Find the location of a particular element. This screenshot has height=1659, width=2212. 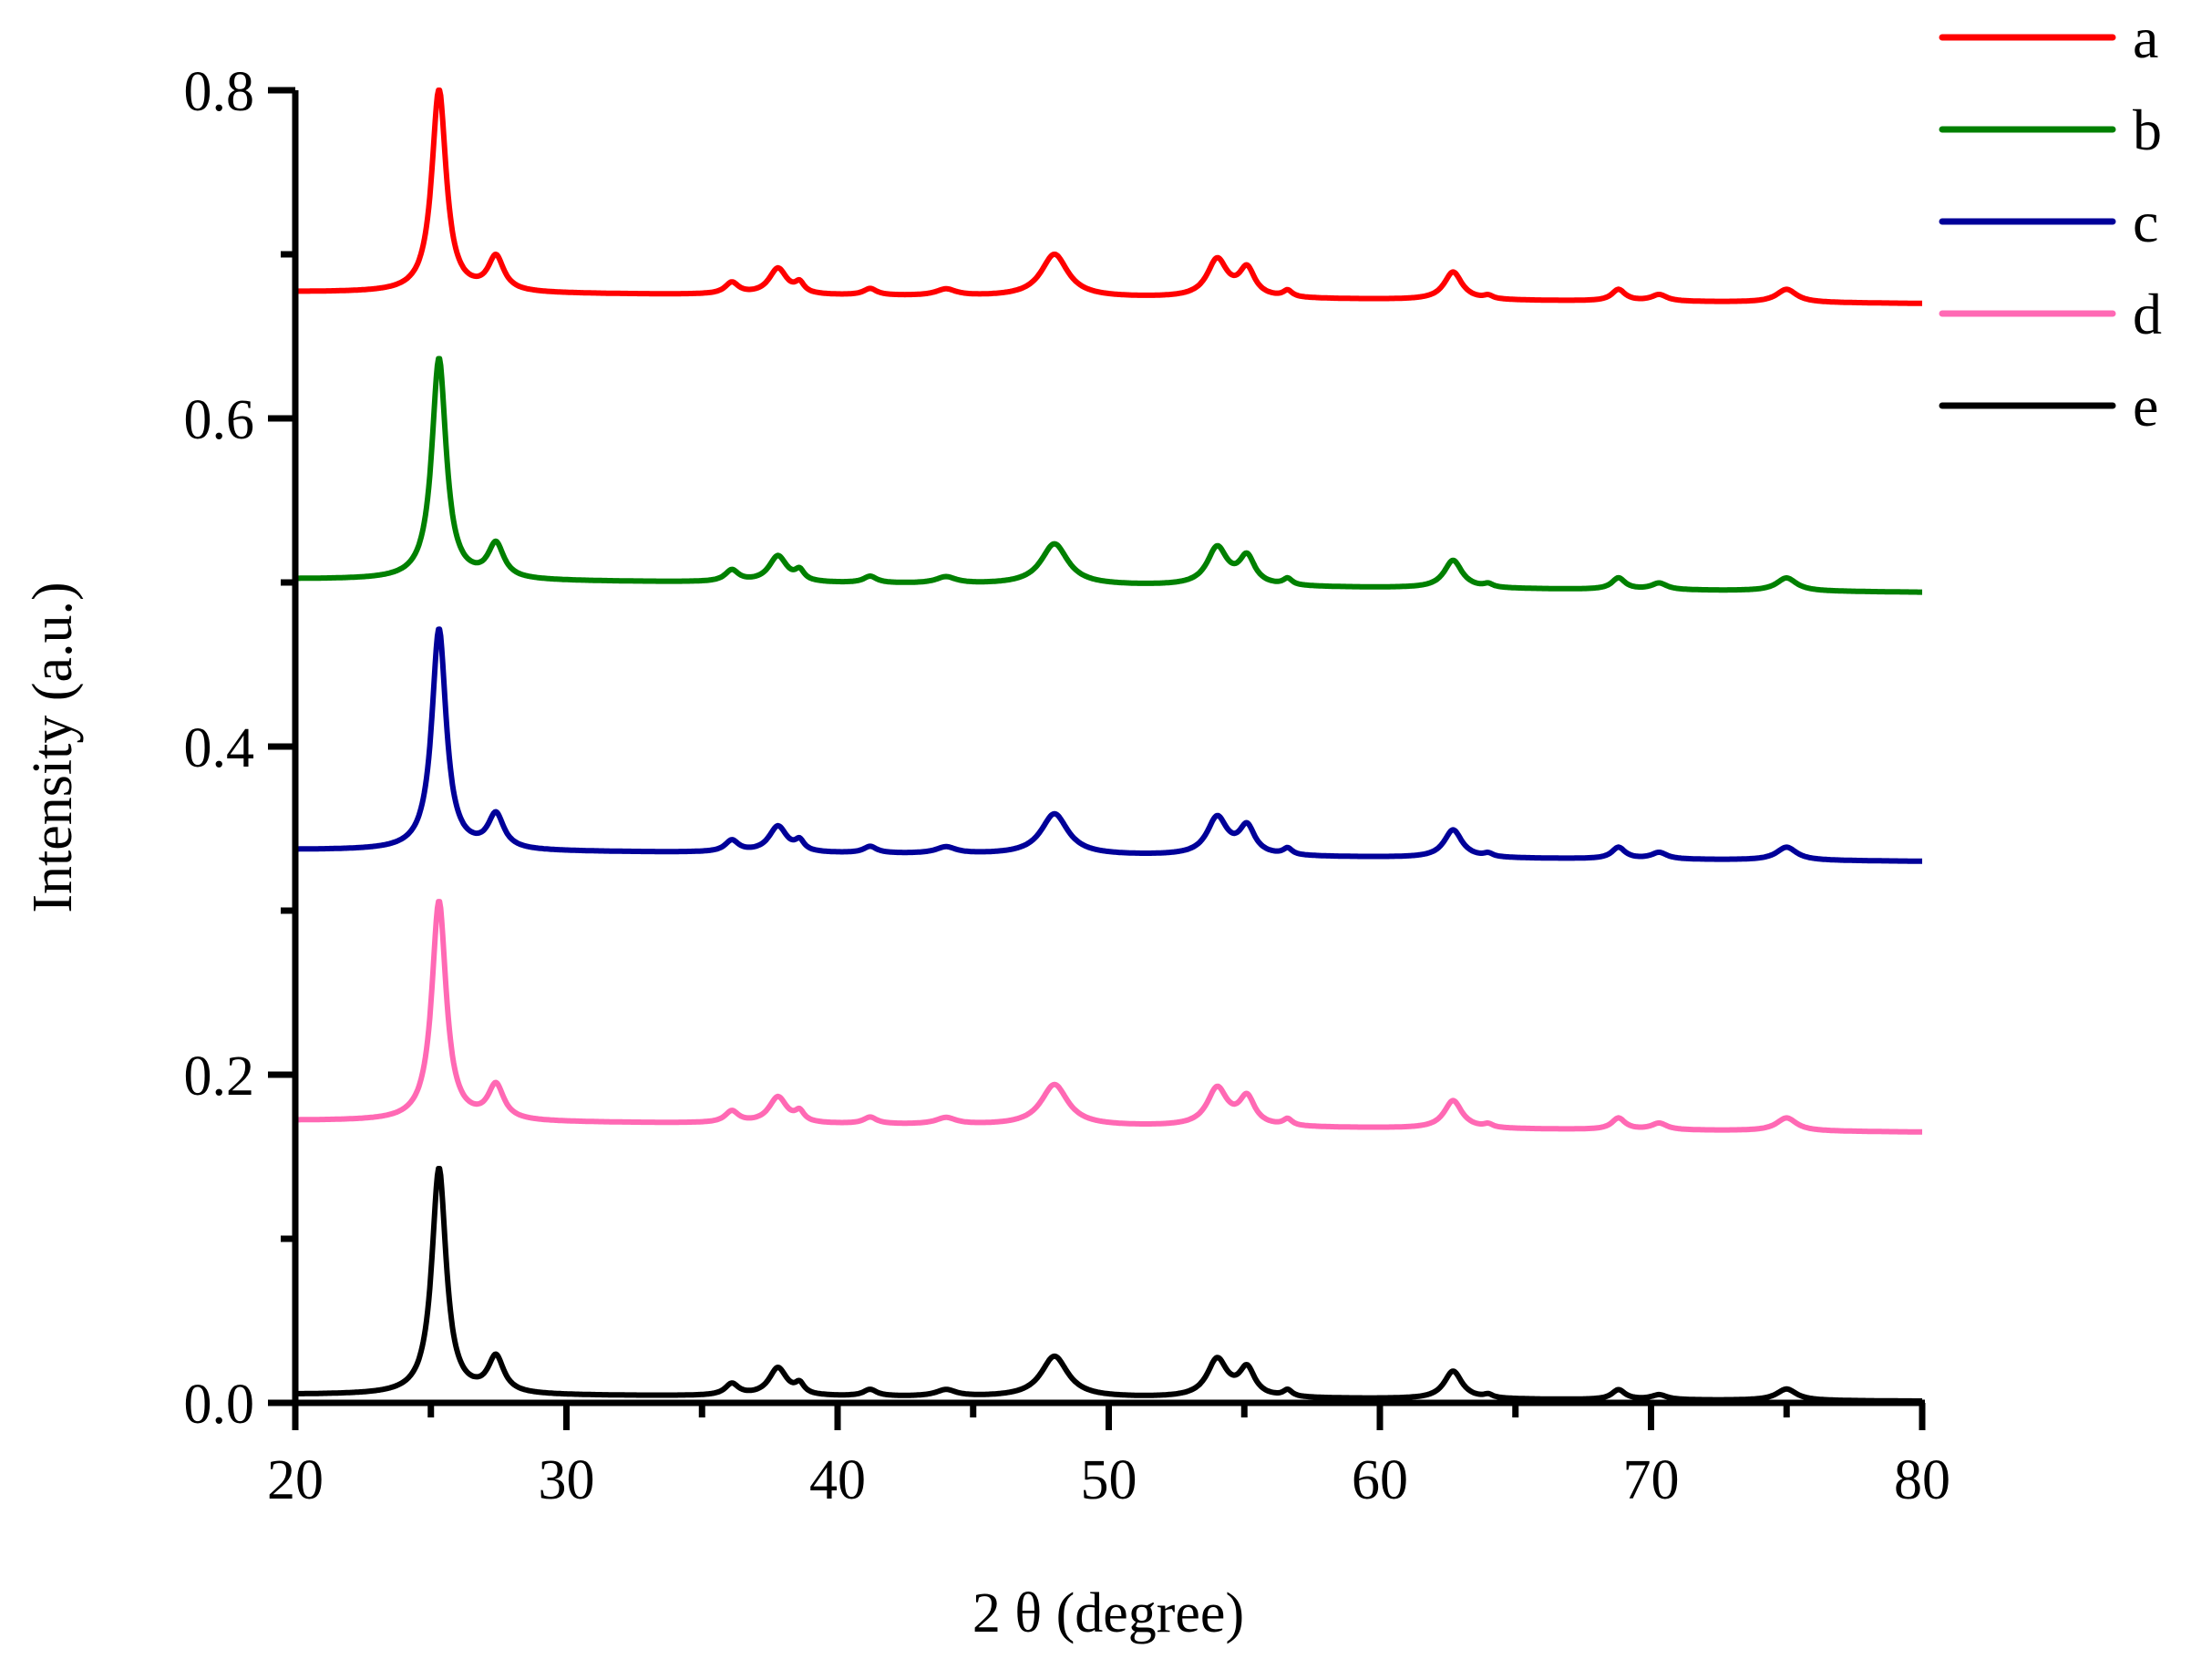

x-tick-label: 80 is located at coordinates (1922, 1480).